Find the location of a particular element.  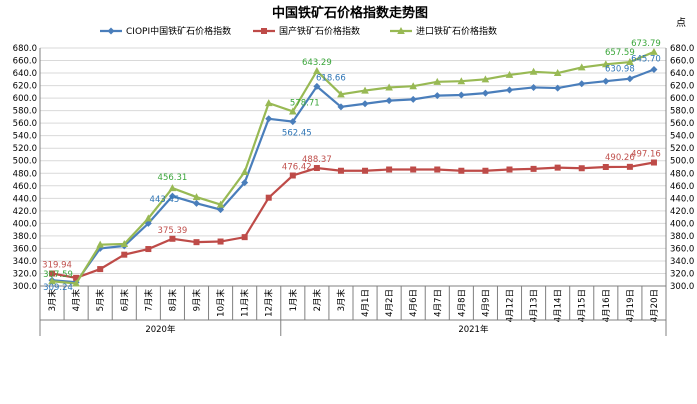

y-tick-label-right: 500.0 is located at coordinates (682, 162).